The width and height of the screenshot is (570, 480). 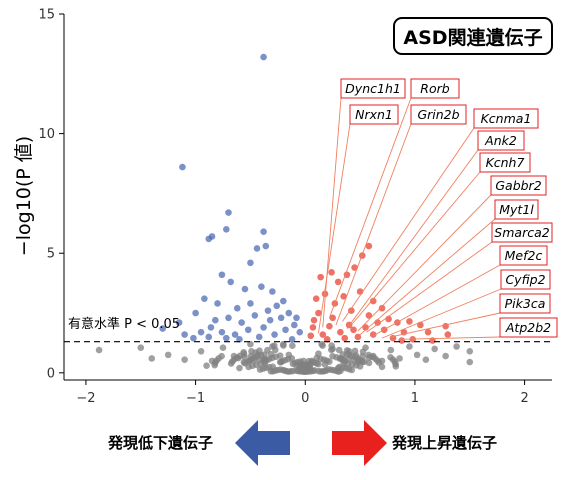 I want to click on gene-label: Mef2c, so click(x=524, y=255).